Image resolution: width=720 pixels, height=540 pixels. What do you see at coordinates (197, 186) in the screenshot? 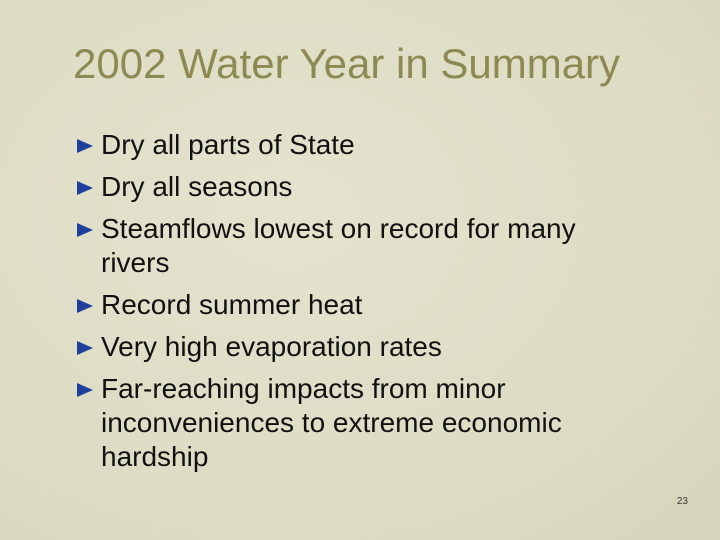
I see `bullet-text: Dry all seasons` at bounding box center [197, 186].